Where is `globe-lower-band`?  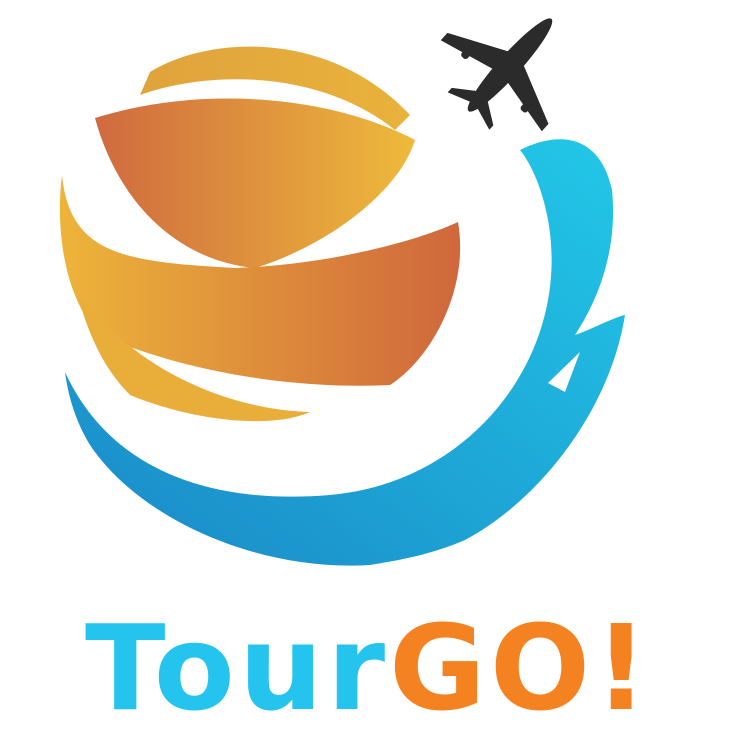
globe-lower-band is located at coordinates (192, 353).